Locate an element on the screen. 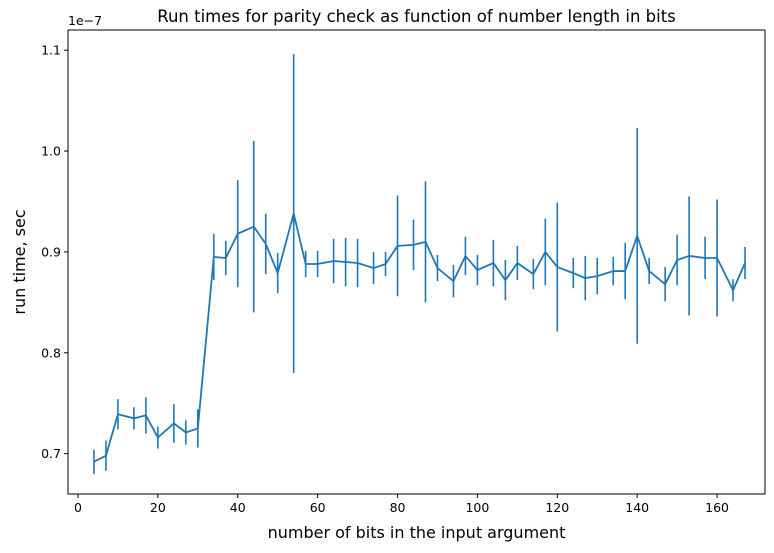  x-tick-label: 60 is located at coordinates (318, 507).